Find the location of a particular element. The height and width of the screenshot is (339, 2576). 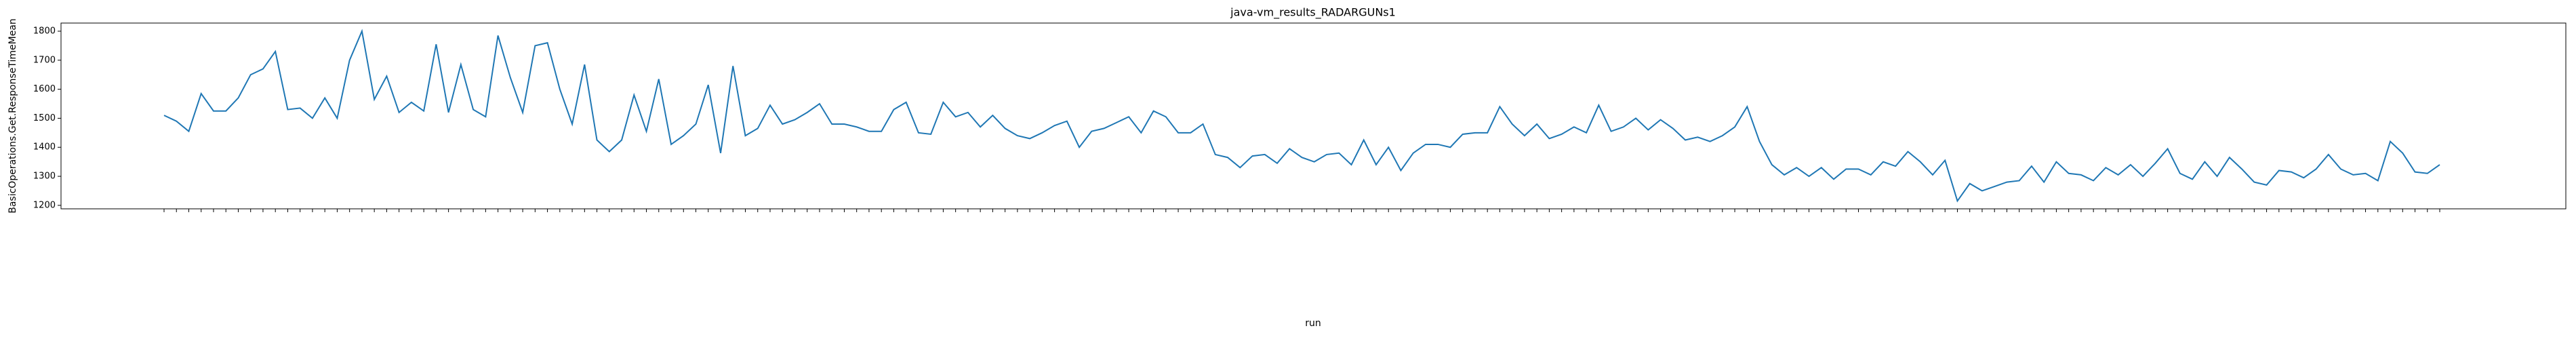

y-tick-label: 1600 is located at coordinates (44, 89).